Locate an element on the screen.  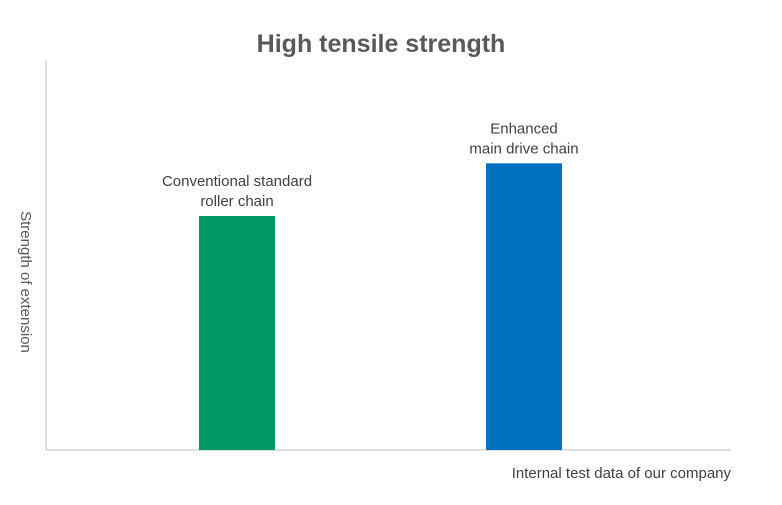
bar-label-line: main drive chain is located at coordinates (523, 148).